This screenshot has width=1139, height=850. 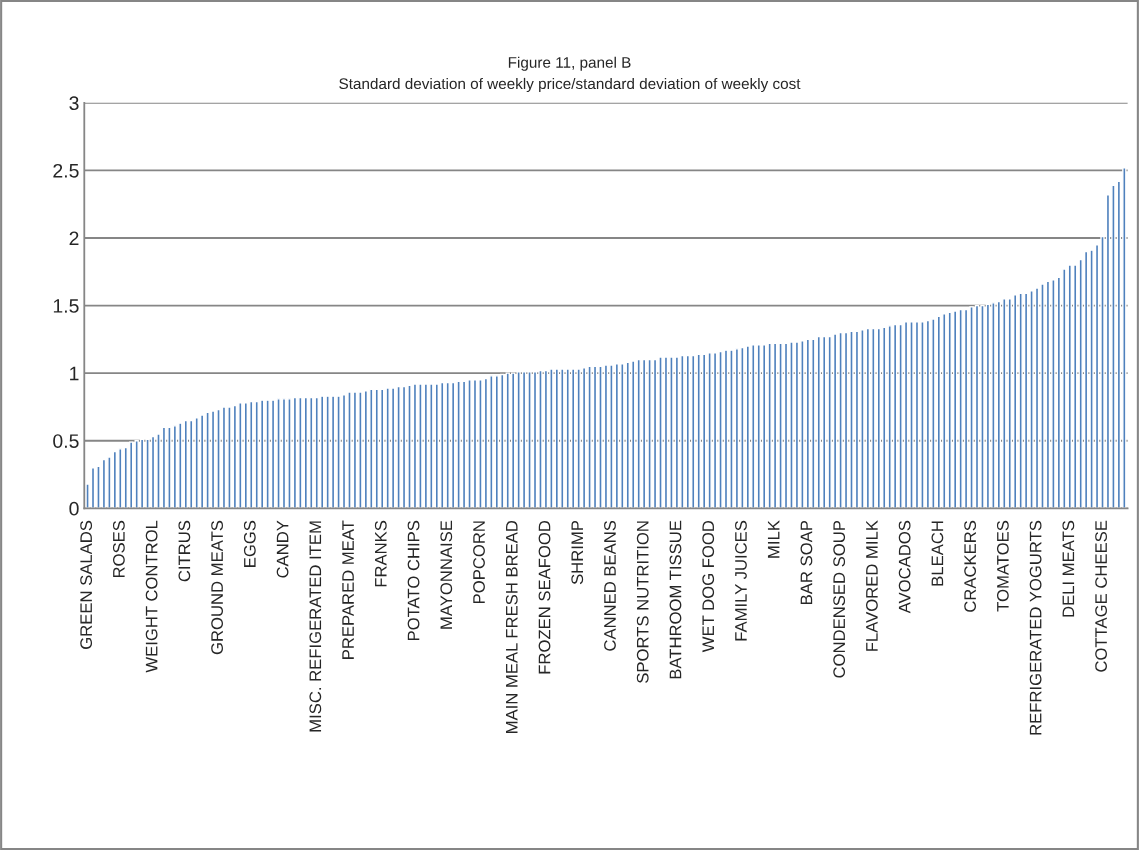 What do you see at coordinates (544, 597) in the screenshot?
I see `x-tick-label: FROZEN SEAFOOD` at bounding box center [544, 597].